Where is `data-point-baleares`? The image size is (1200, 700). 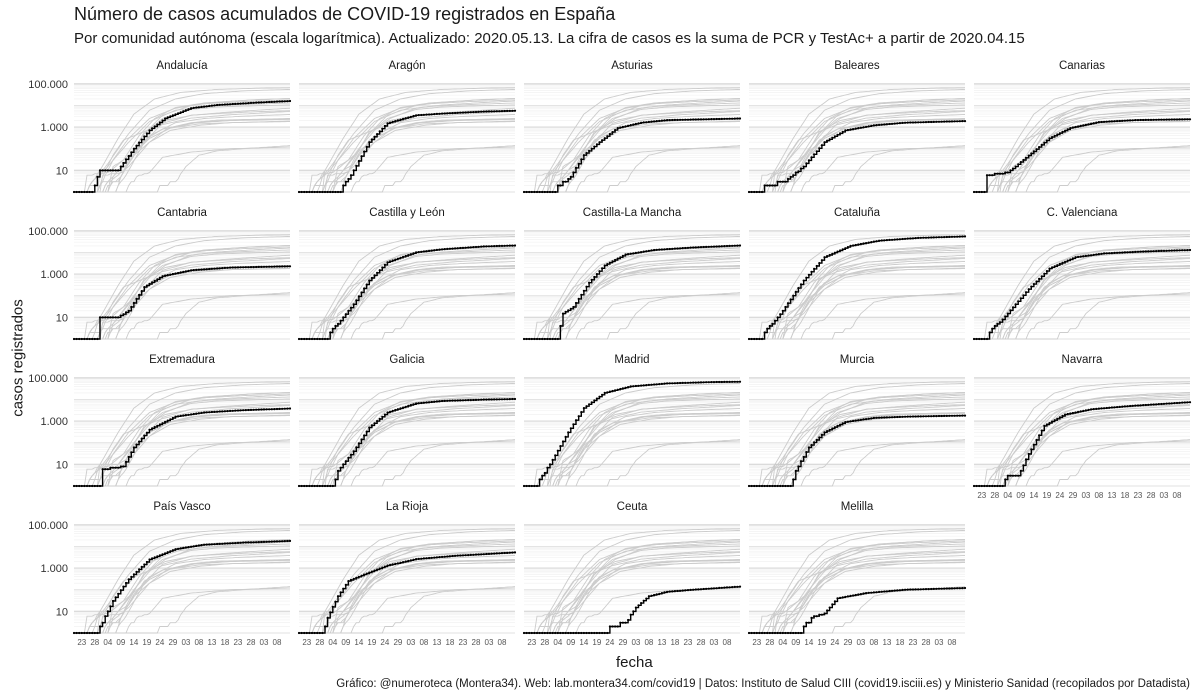
data-point-baleares is located at coordinates (780, 181).